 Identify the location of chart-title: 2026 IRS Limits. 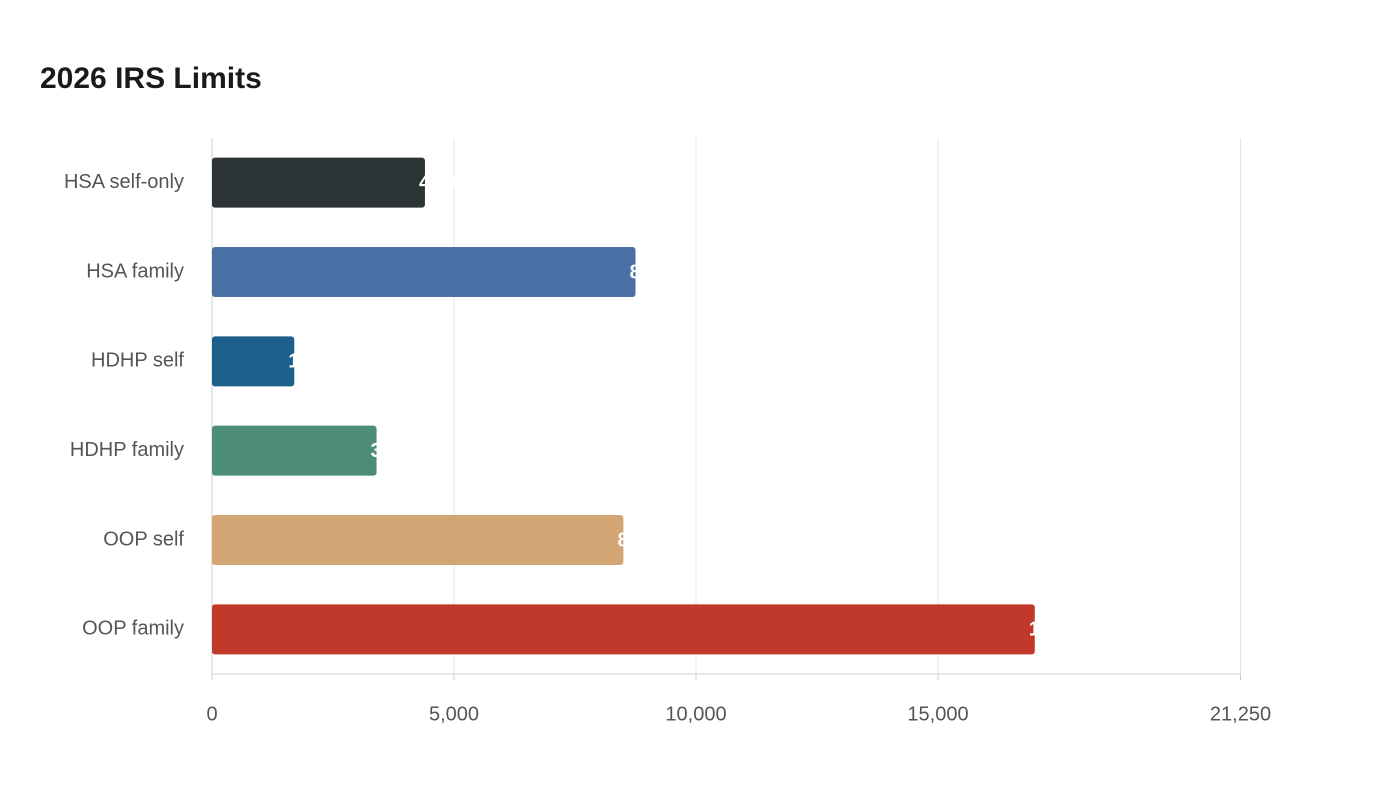
(151, 78).